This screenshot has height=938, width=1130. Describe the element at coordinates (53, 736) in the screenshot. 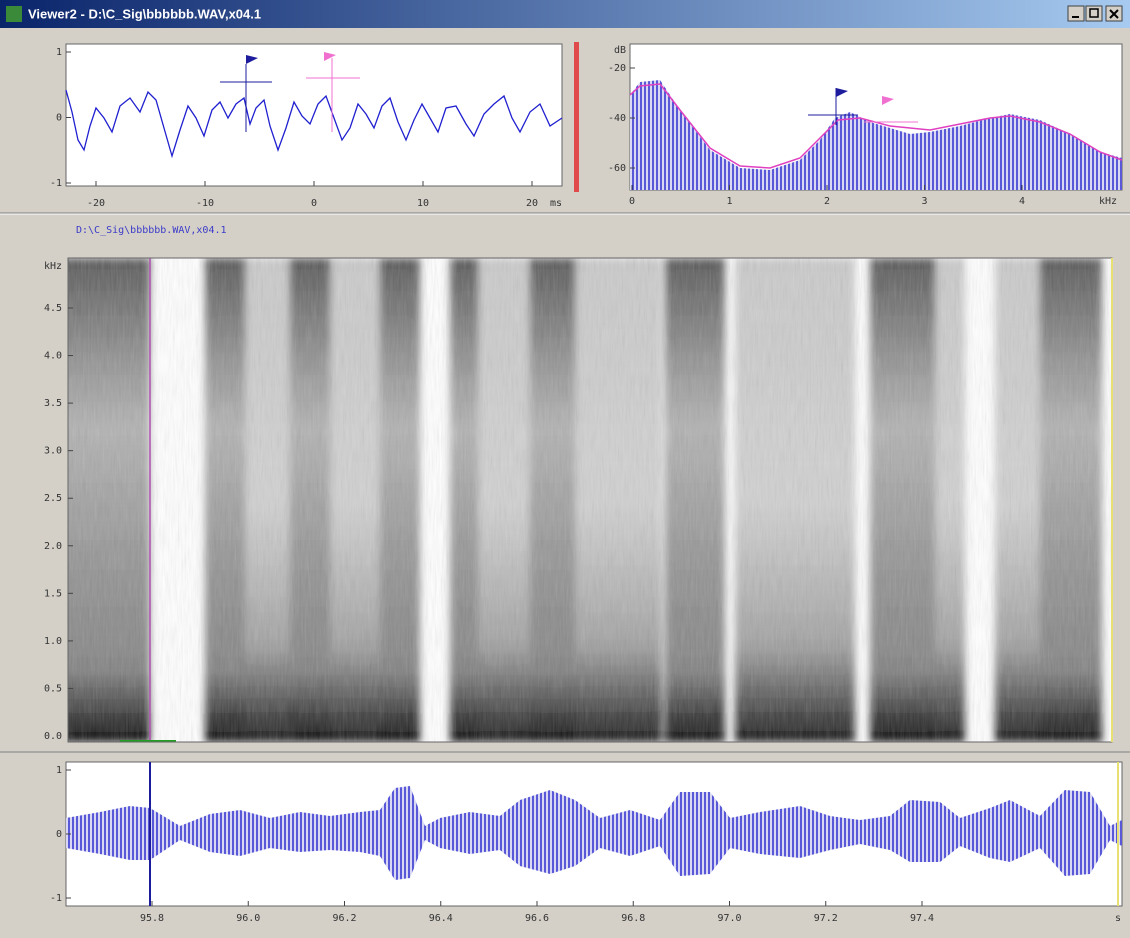

I see `y-tick-label: 0.0` at that location.